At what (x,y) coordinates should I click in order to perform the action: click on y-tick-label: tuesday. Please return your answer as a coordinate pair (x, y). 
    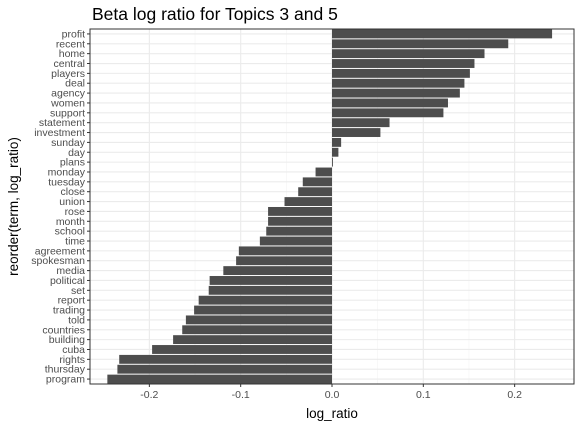
    Looking at the image, I should click on (67, 182).